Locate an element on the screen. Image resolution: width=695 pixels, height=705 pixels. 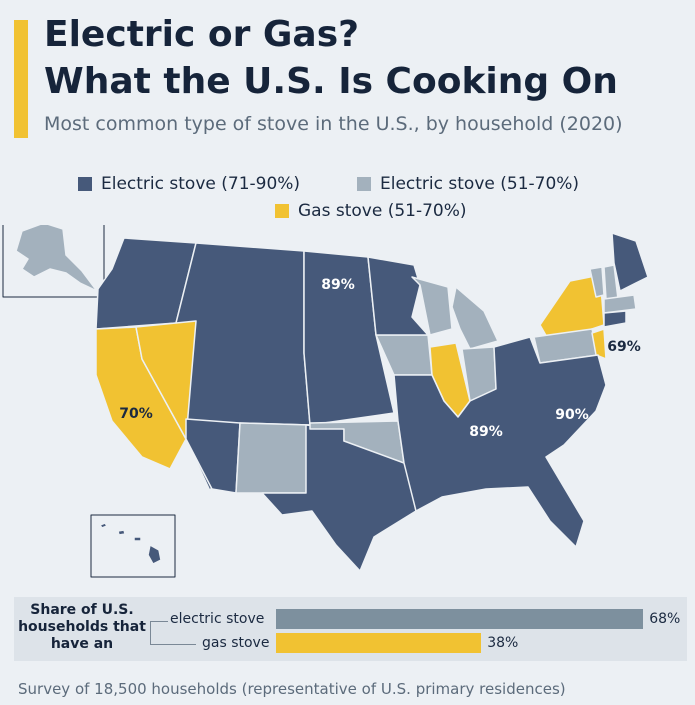
bar-value-electric: 68% is located at coordinates (665, 619).